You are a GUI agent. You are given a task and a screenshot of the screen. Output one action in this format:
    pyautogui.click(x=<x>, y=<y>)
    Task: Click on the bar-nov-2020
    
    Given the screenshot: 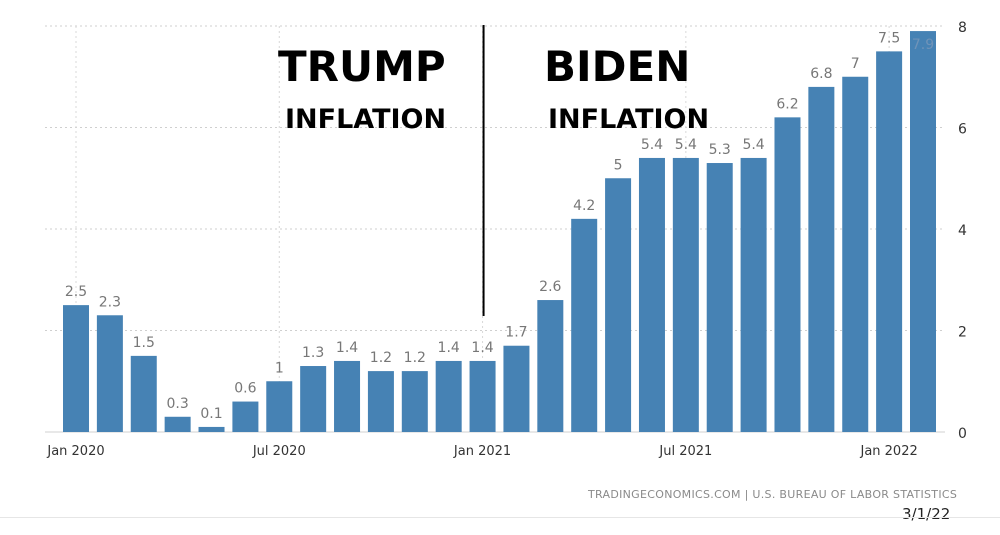 What is the action you would take?
    pyautogui.click(x=414, y=401)
    